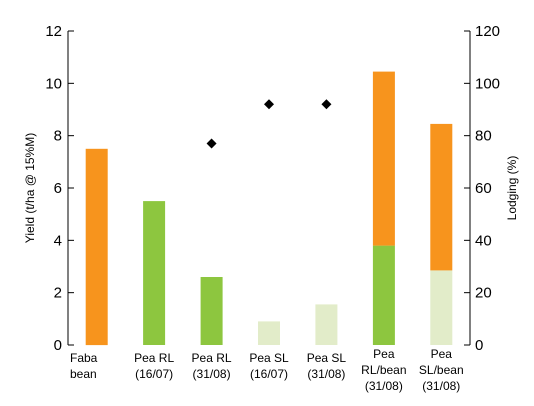 This screenshot has height=406, width=534. What do you see at coordinates (83, 374) in the screenshot?
I see `category-label-0-1: bean` at bounding box center [83, 374].